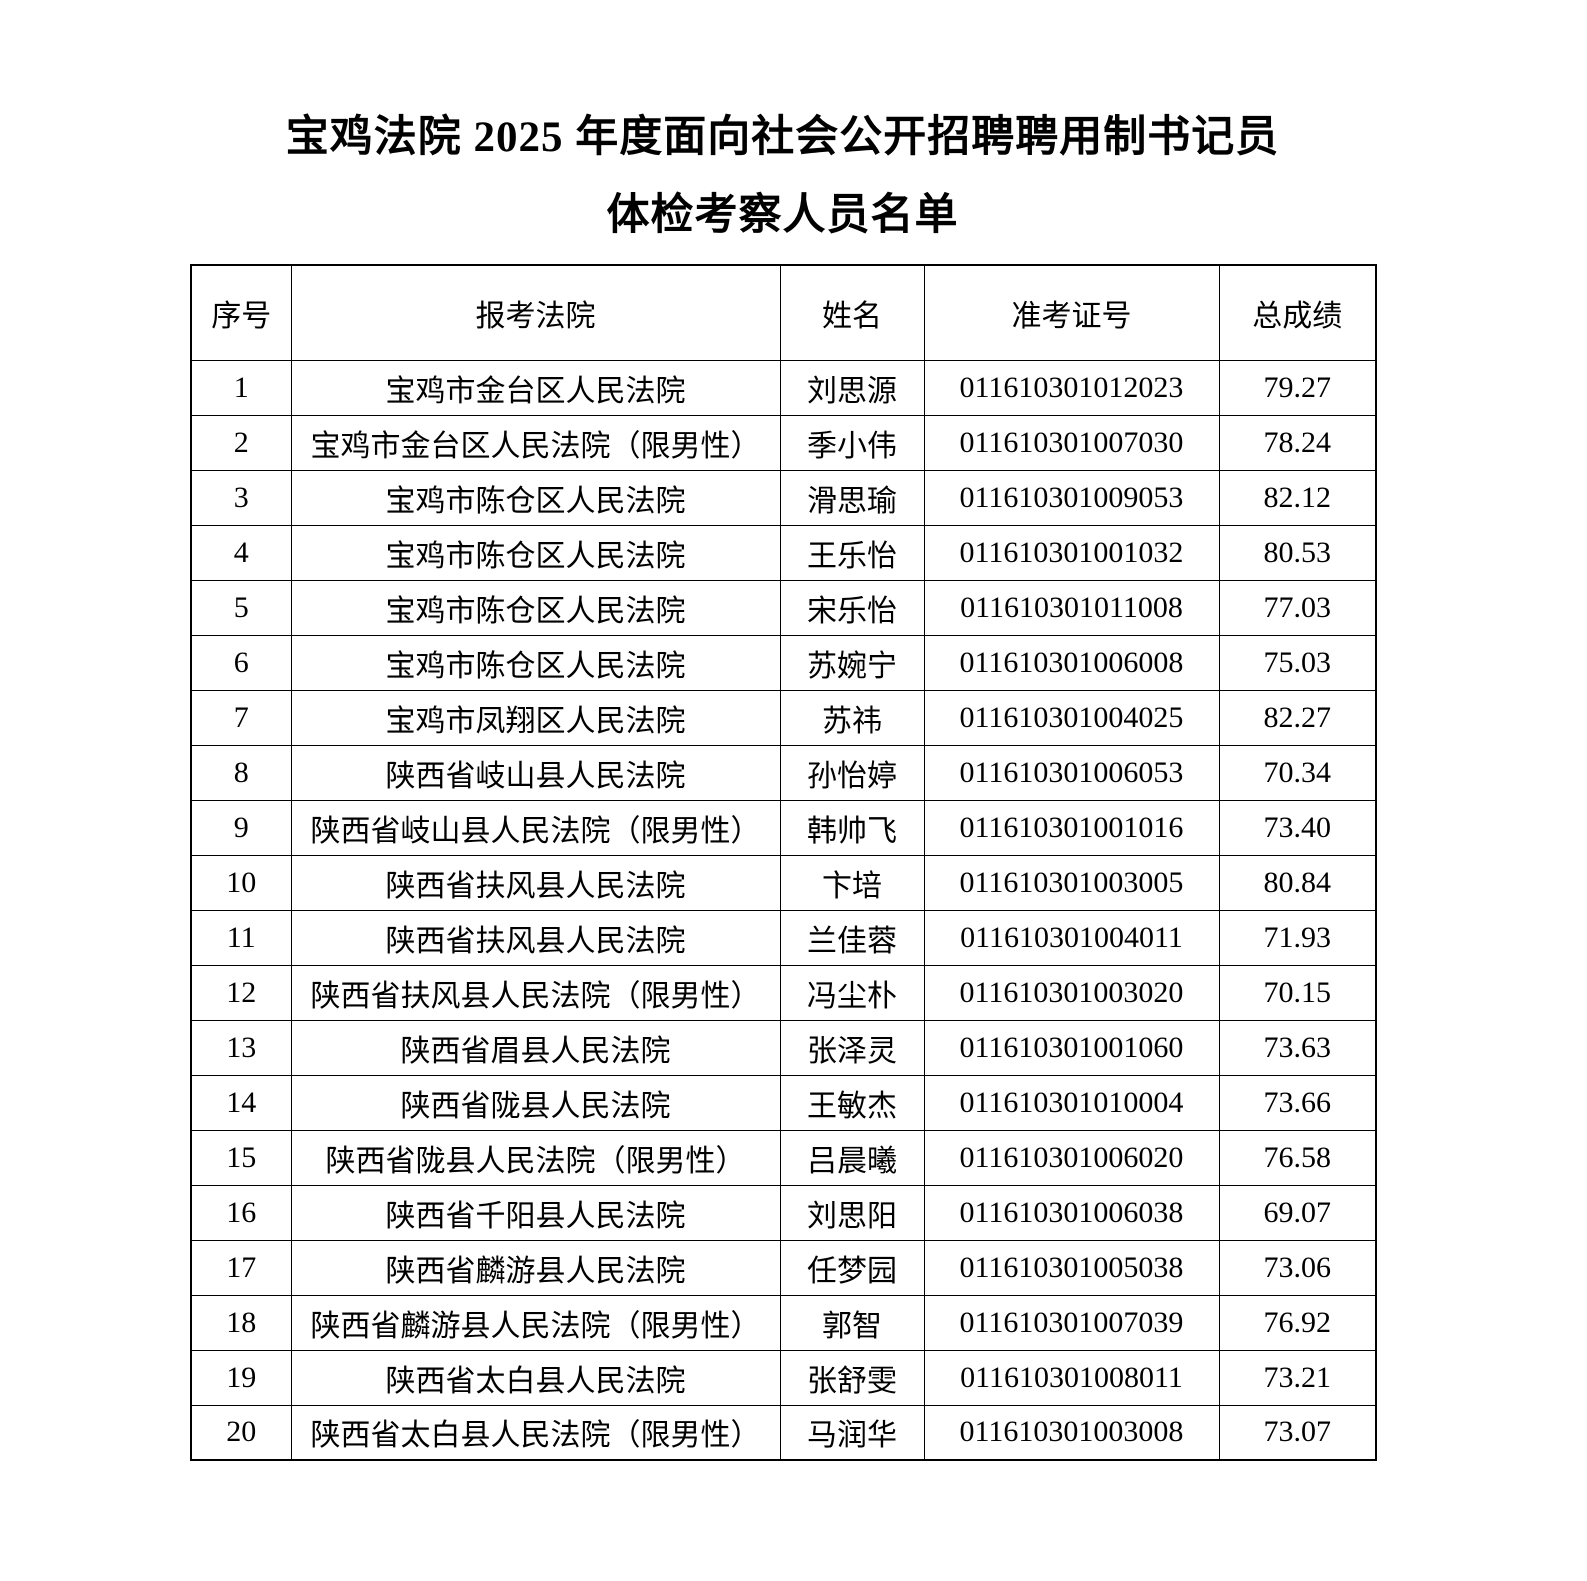 Image resolution: width=1587 pixels, height=1581 pixels. I want to click on cell-score: 70.34, so click(1297, 772).